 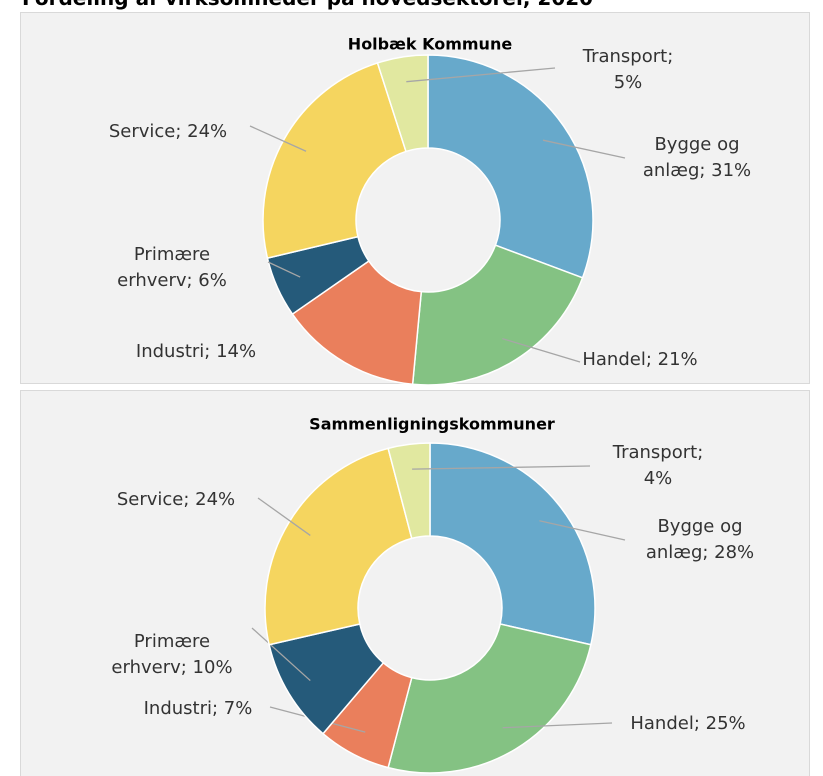 What do you see at coordinates (688, 723) in the screenshot?
I see `data-label: Handel; 25%` at bounding box center [688, 723].